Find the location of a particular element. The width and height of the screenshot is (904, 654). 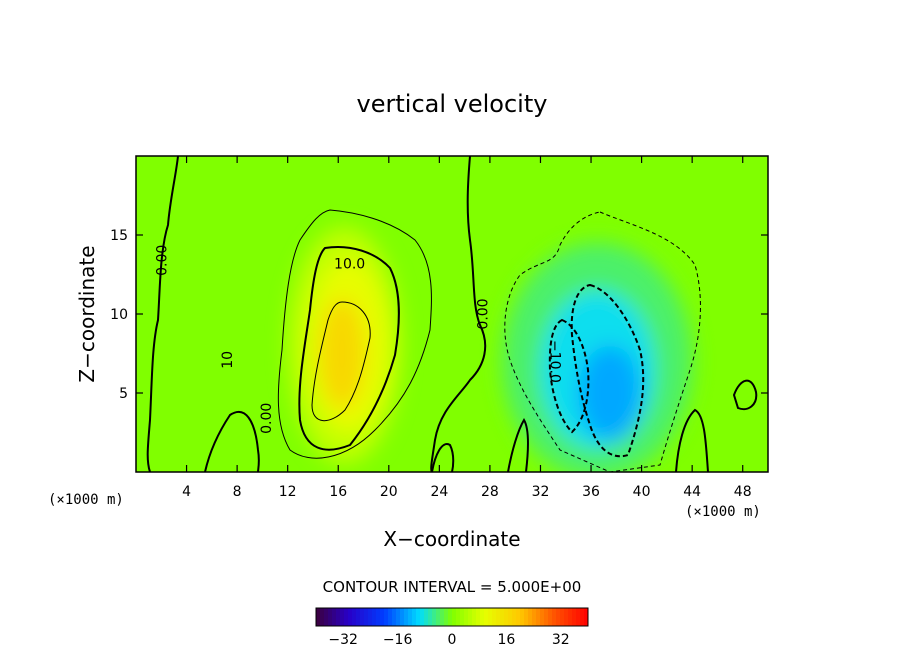

contour-plus15 is located at coordinates (341, 361).